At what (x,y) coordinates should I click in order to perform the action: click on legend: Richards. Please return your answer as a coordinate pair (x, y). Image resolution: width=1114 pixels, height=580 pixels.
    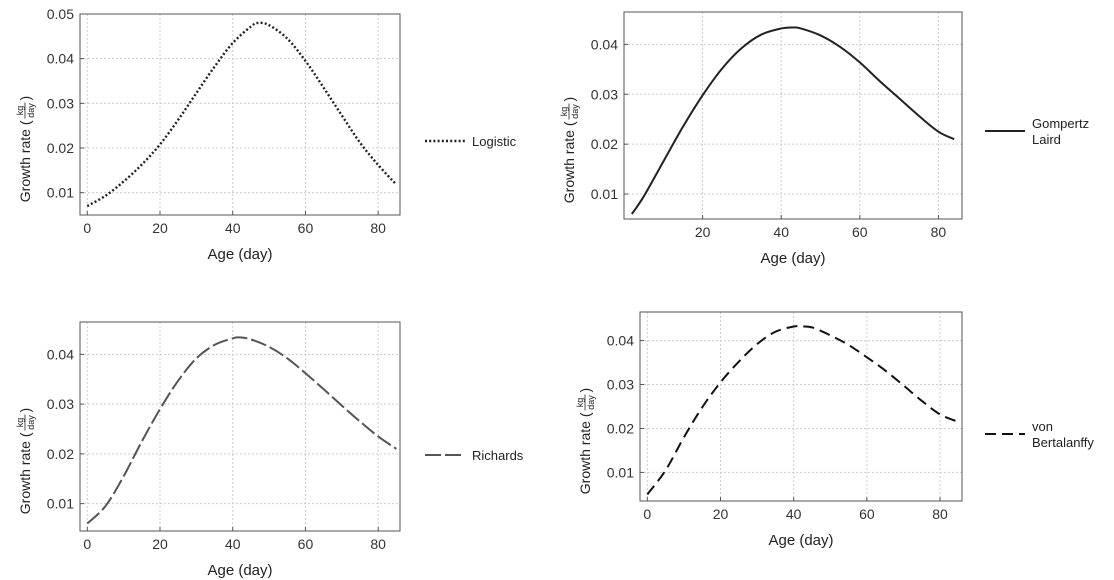
    Looking at the image, I should click on (474, 455).